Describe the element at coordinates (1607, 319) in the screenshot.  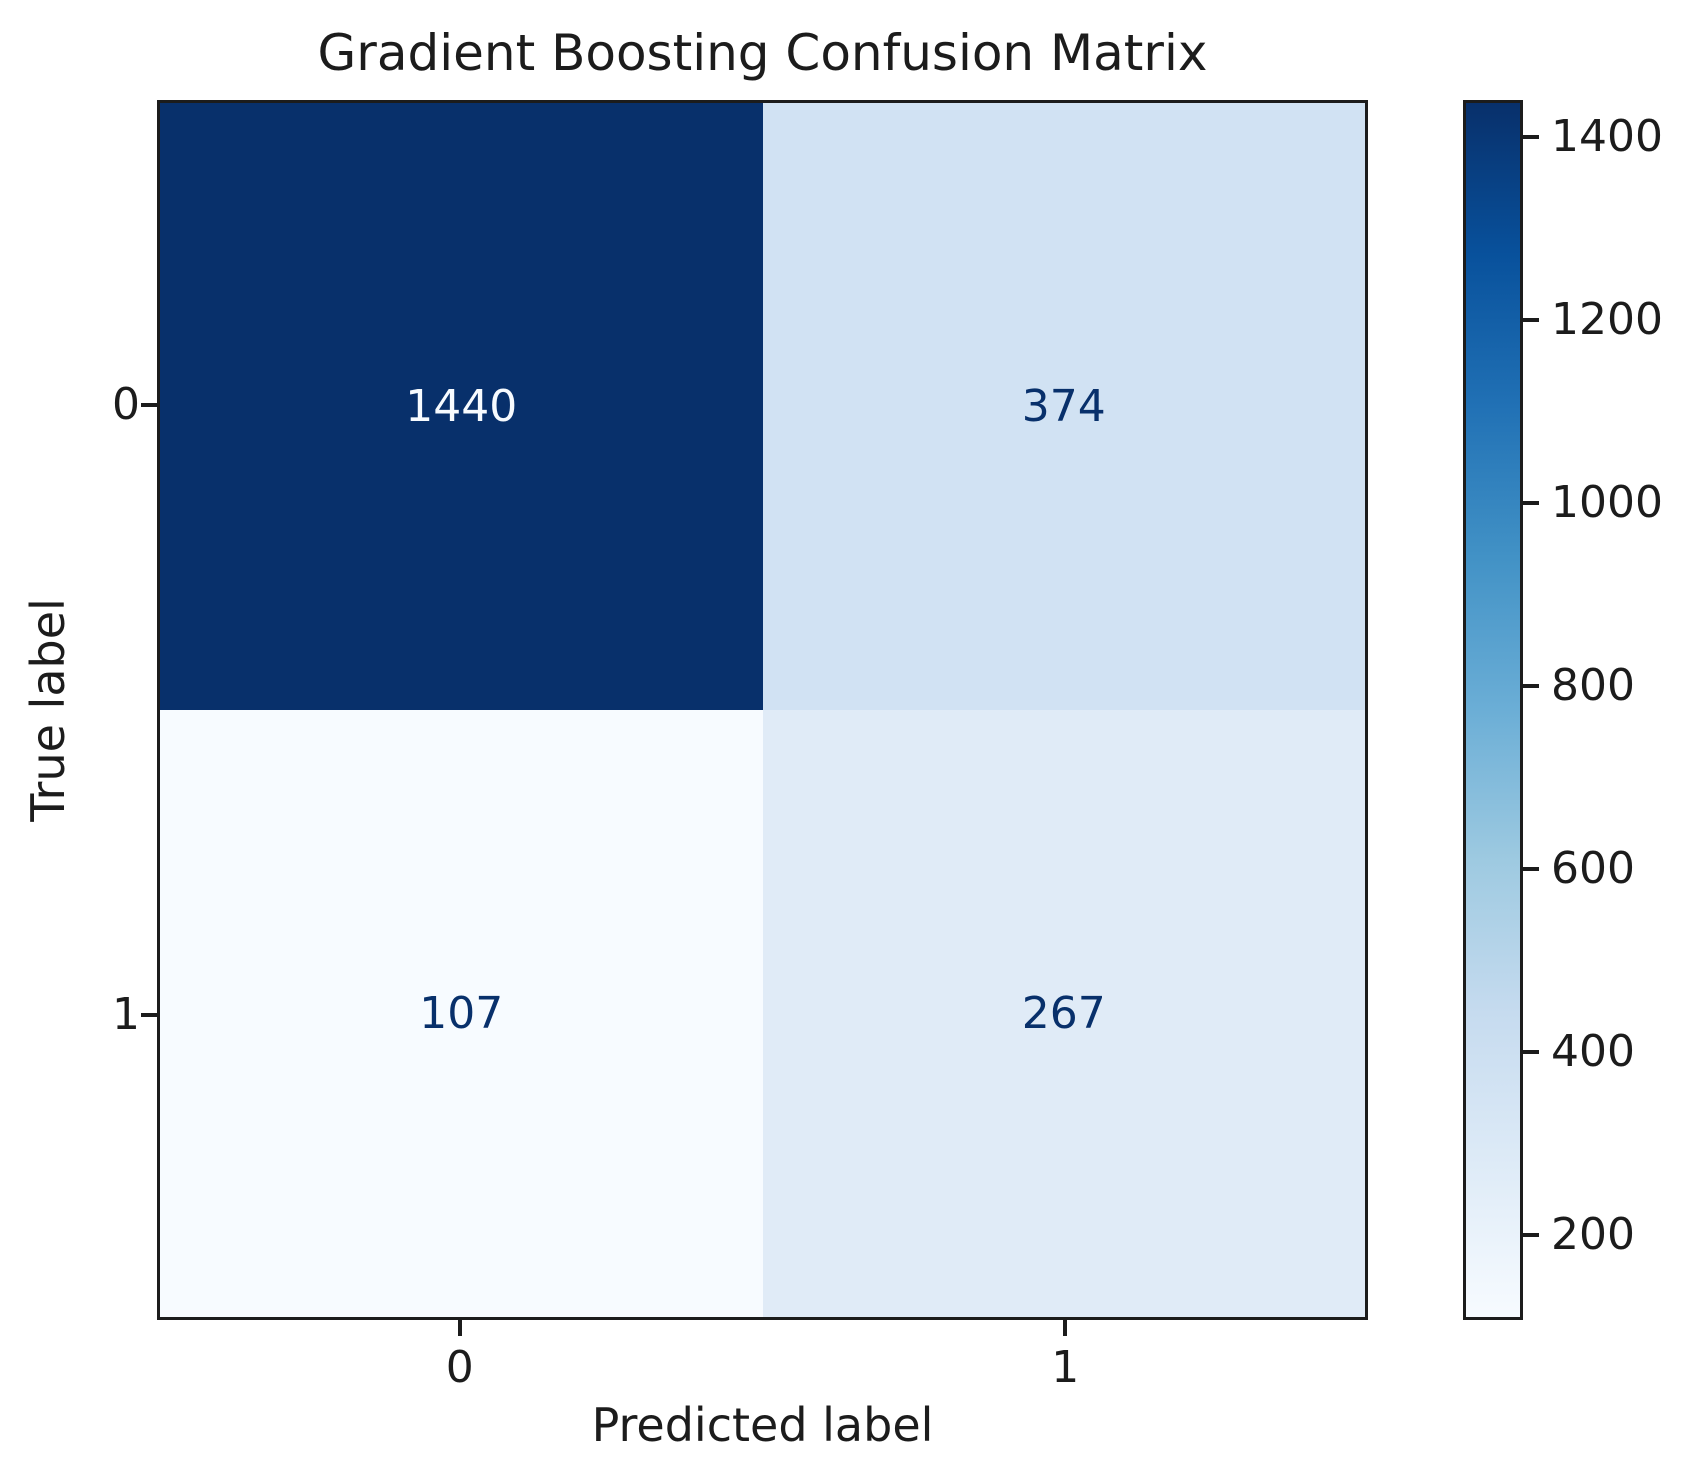
I see `colorbar-tick-label: 1200` at that location.